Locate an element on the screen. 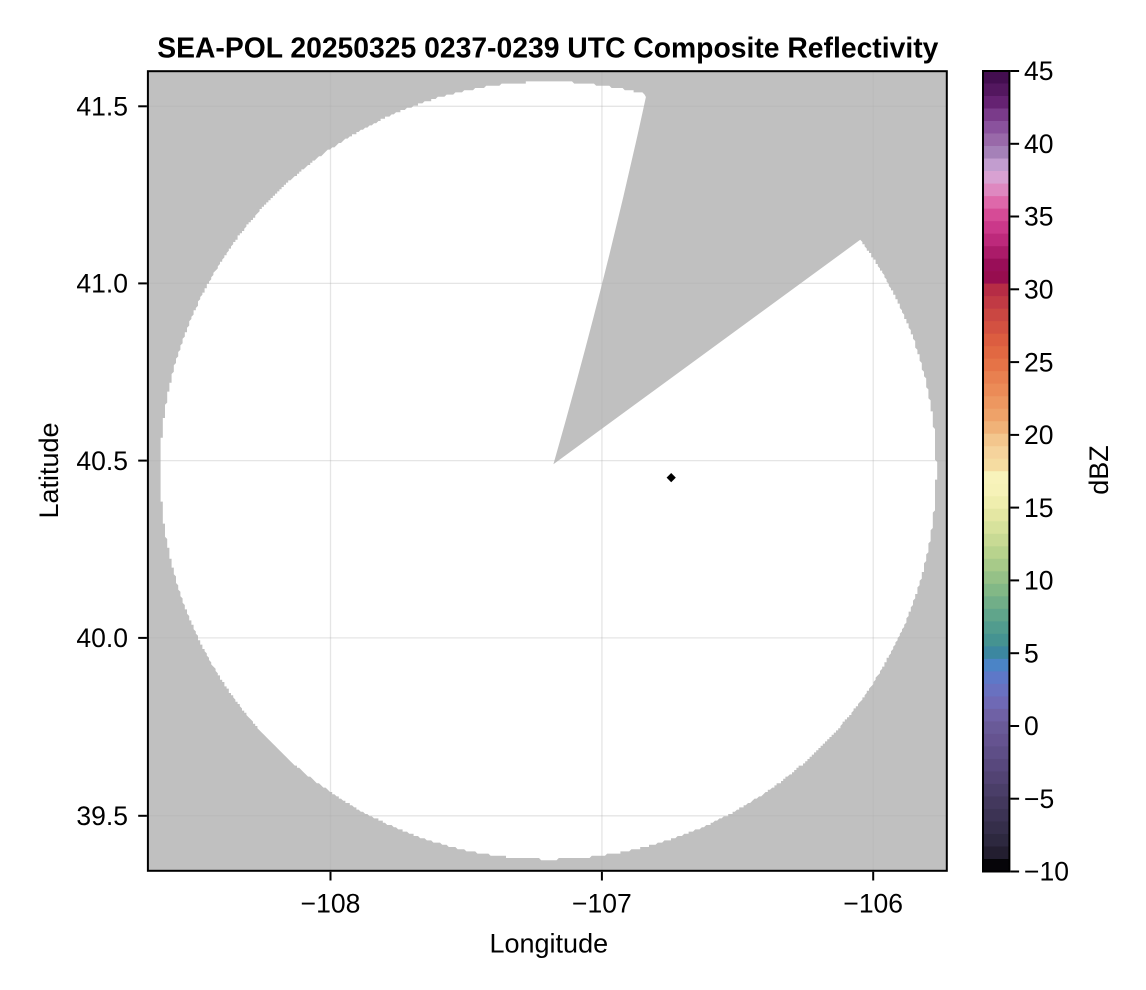 This screenshot has height=990, width=1146. svg-text: 10 is located at coordinates (1038, 581).